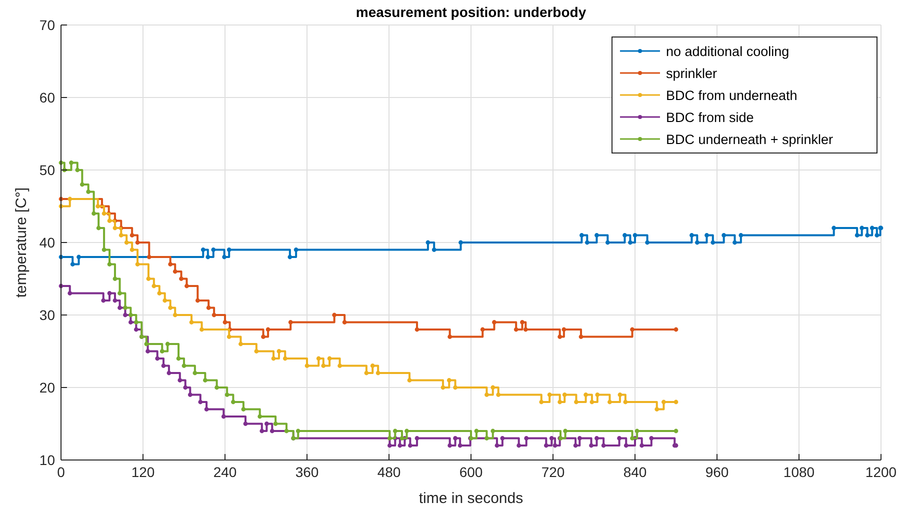 The image size is (904, 513). I want to click on x-tick-label: 960, so click(717, 472).